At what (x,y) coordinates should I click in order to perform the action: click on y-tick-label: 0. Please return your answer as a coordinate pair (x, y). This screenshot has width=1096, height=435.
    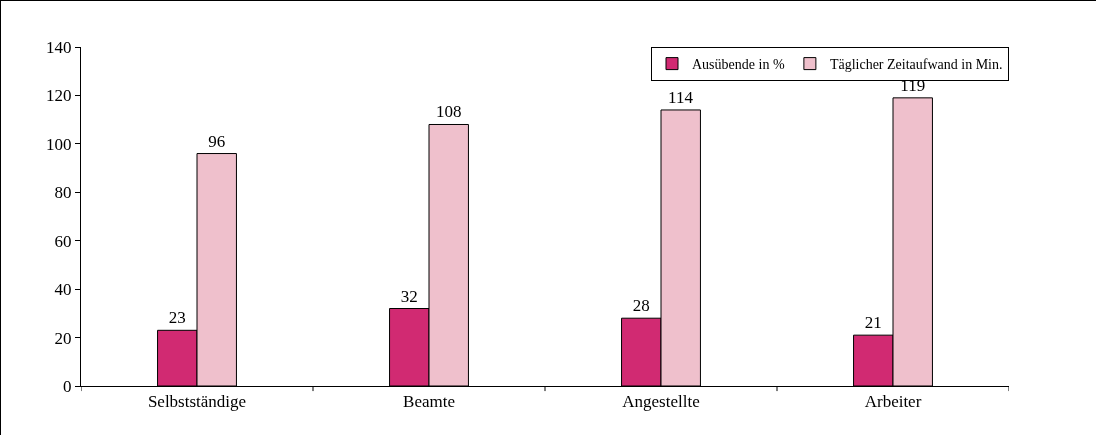
    Looking at the image, I should click on (67, 386).